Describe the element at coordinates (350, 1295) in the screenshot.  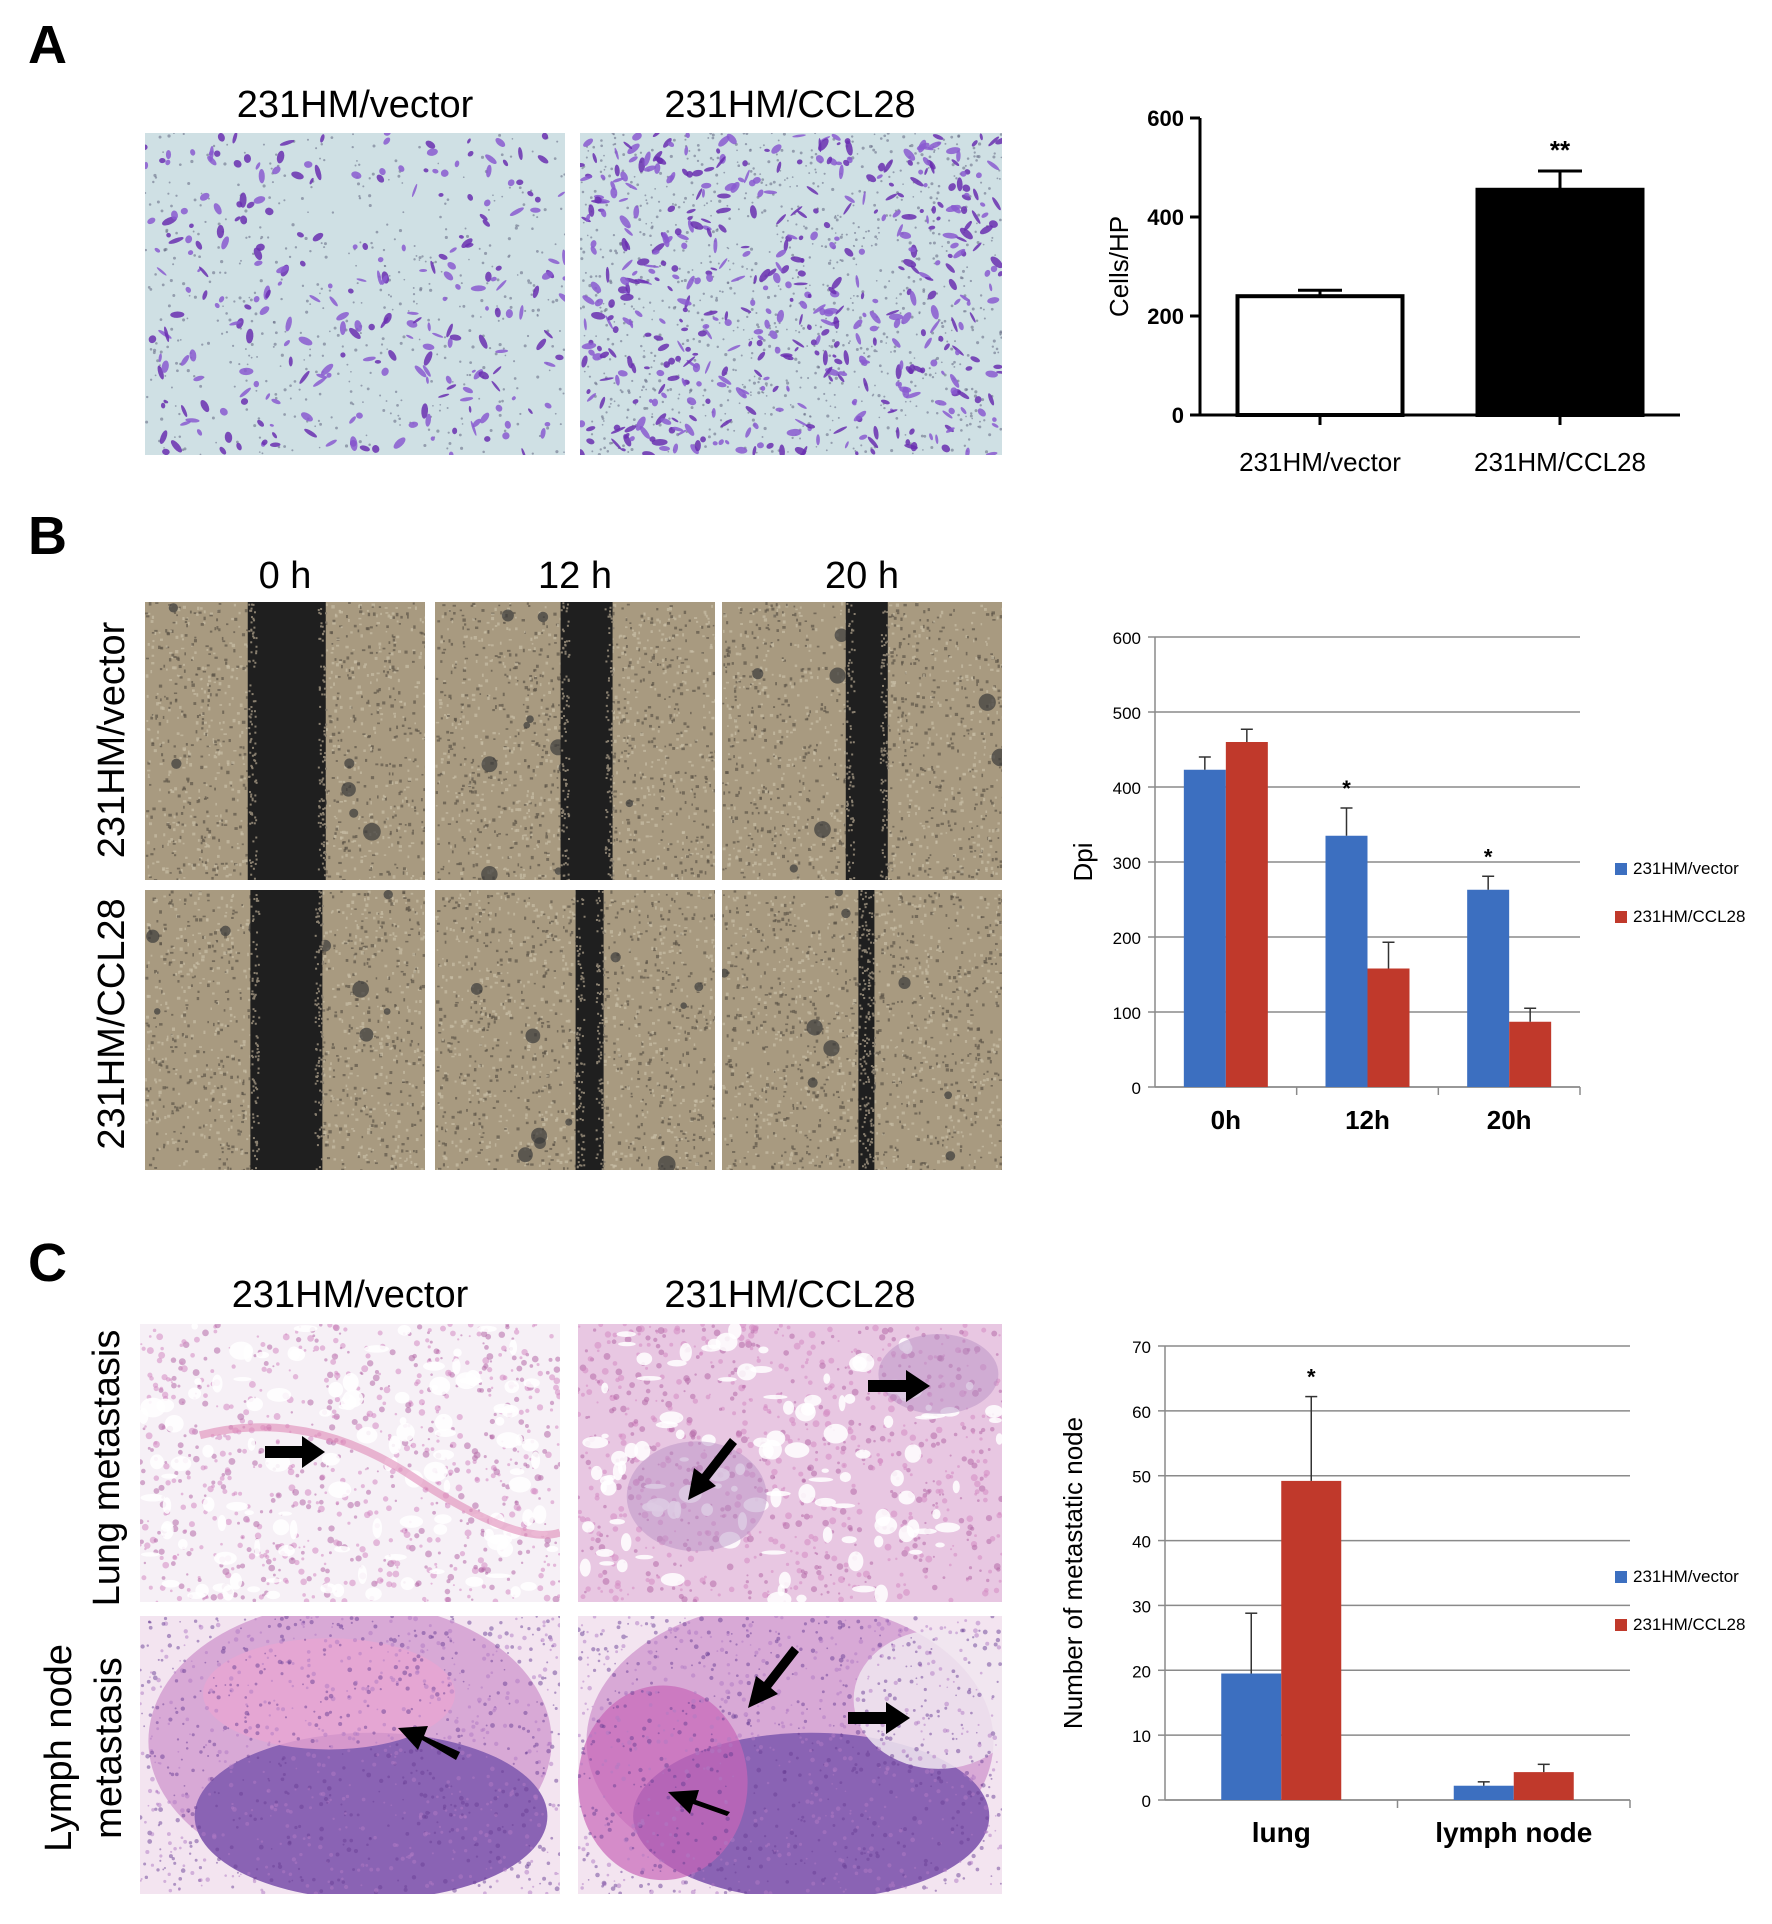
I see `panel-c-caption-vector: 231HM/vector` at that location.